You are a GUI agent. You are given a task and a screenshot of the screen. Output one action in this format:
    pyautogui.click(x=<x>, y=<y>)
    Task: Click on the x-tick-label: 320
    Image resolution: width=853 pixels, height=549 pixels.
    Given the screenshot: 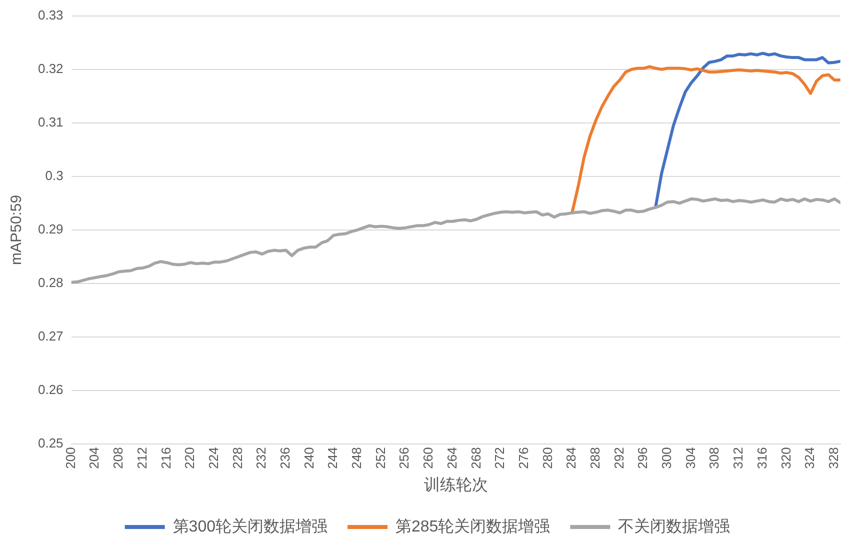 What is the action you would take?
    pyautogui.click(x=786, y=458)
    